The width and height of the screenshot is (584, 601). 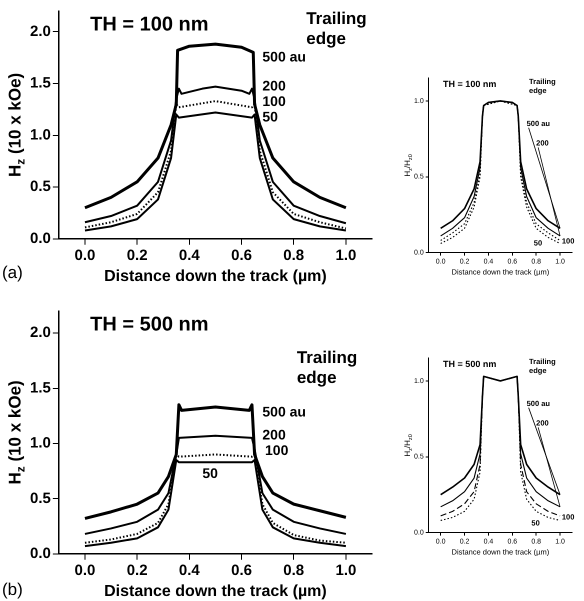 I want to click on text: (a), so click(x=12, y=272).